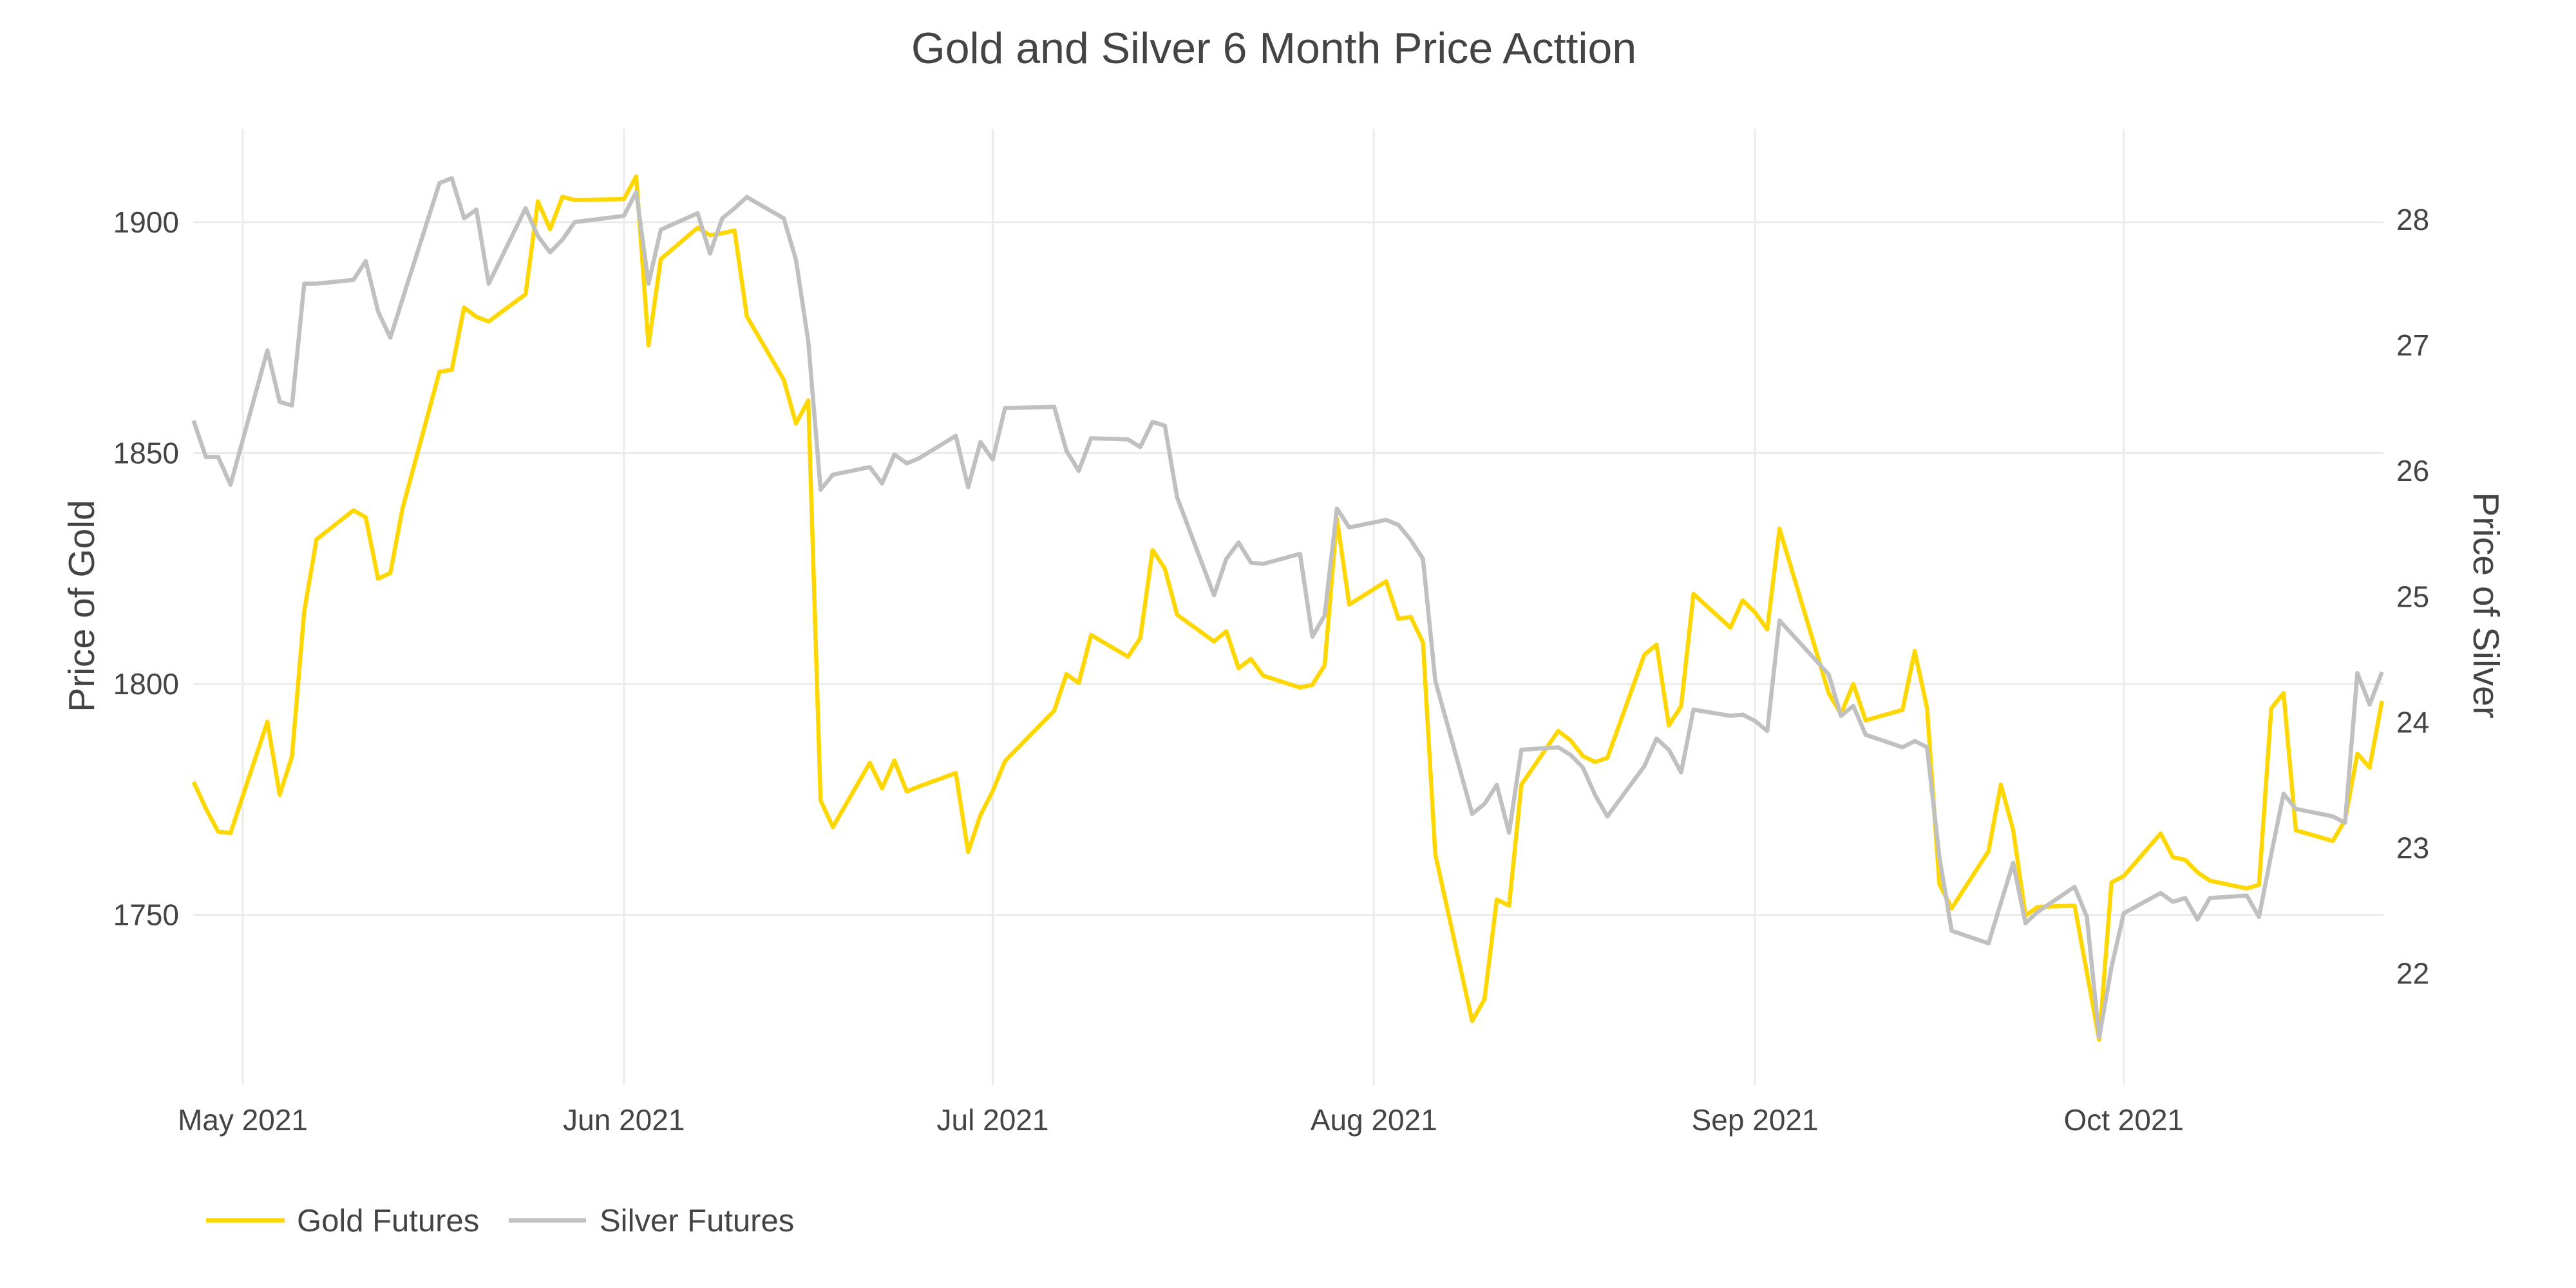  What do you see at coordinates (624, 1120) in the screenshot?
I see `svg-text: Jun 2021` at bounding box center [624, 1120].